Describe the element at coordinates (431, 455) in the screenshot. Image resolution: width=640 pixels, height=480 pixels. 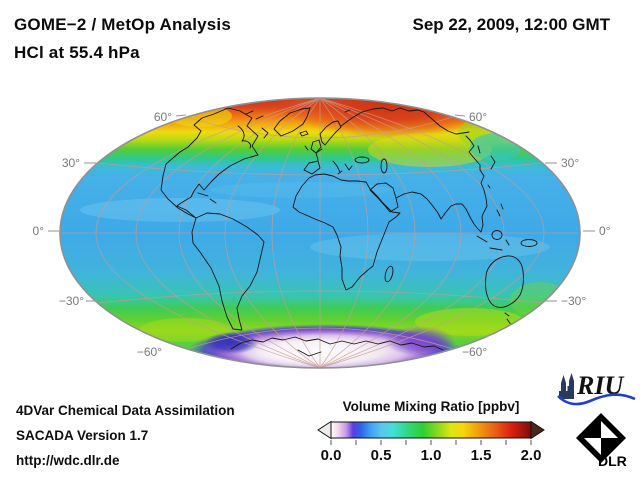
I see `colorbar-tick-2: 1.0` at that location.